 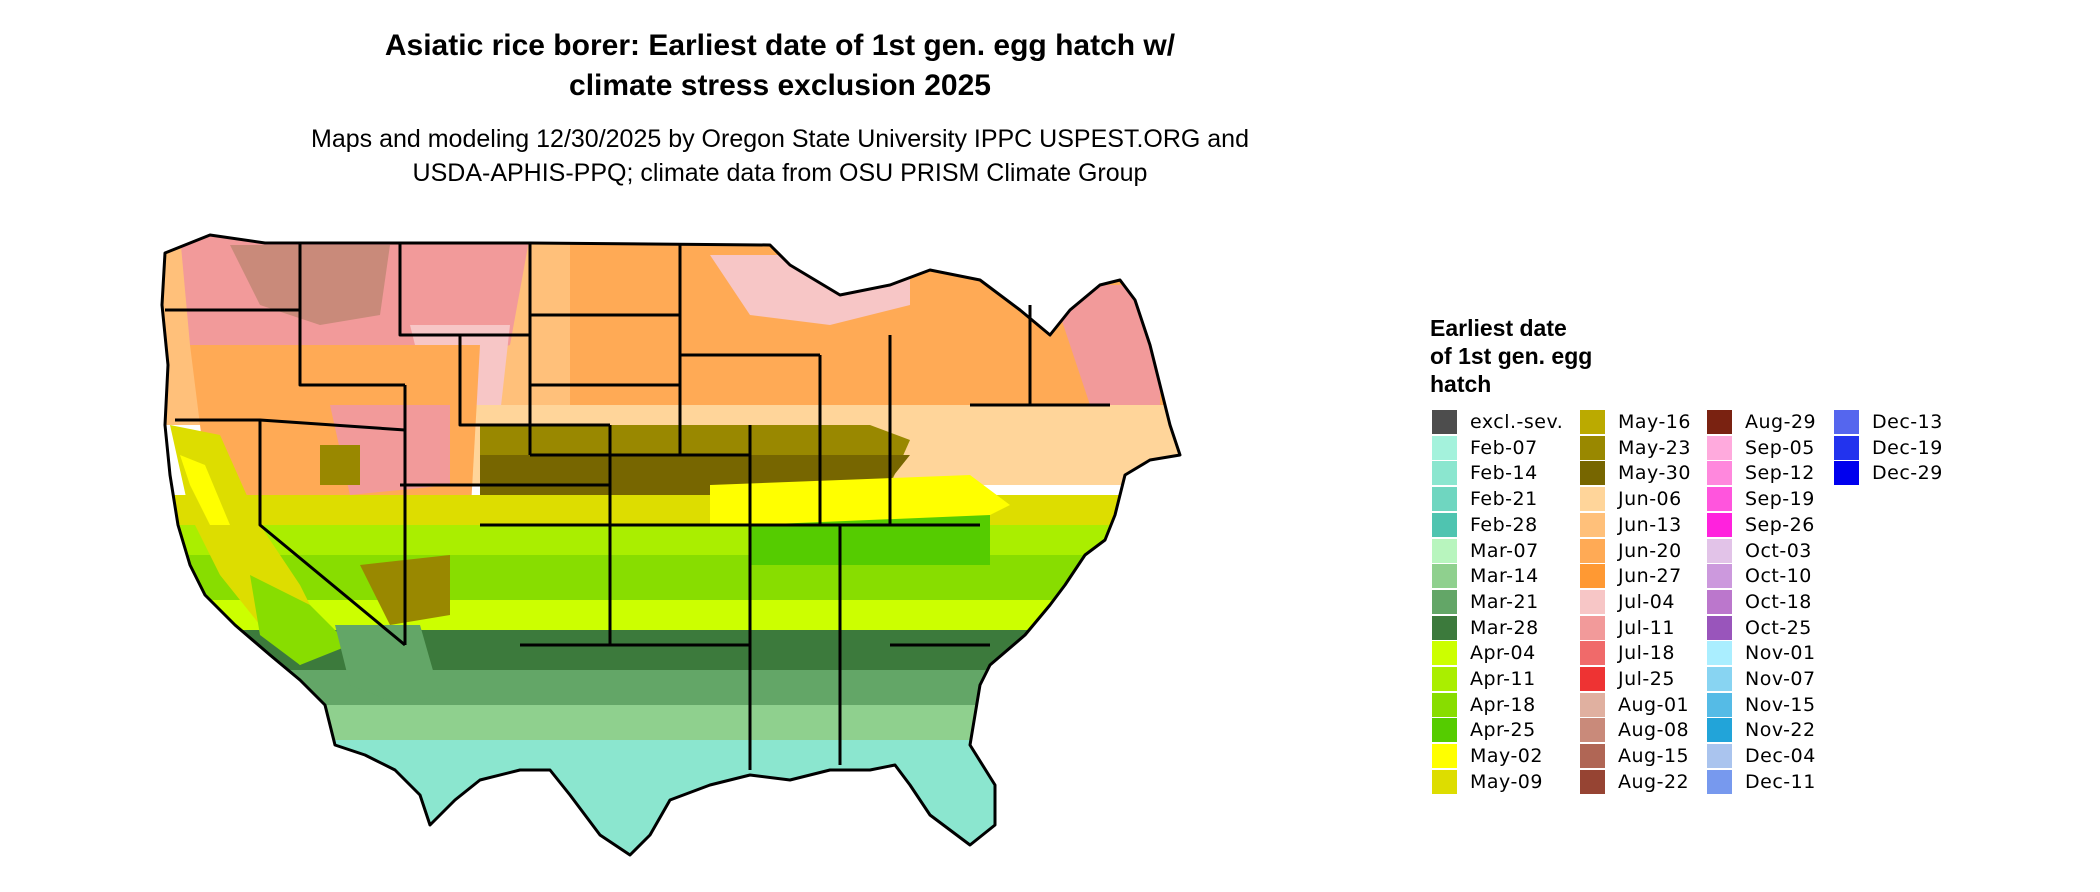 I want to click on border-mt-wy, so click(x=464, y=290).